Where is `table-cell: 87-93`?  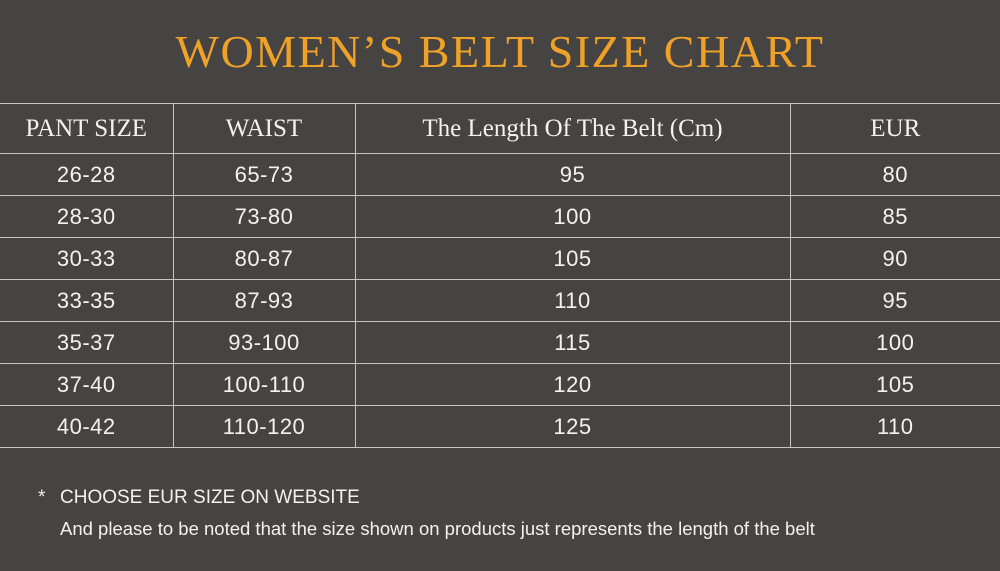 table-cell: 87-93 is located at coordinates (263, 300).